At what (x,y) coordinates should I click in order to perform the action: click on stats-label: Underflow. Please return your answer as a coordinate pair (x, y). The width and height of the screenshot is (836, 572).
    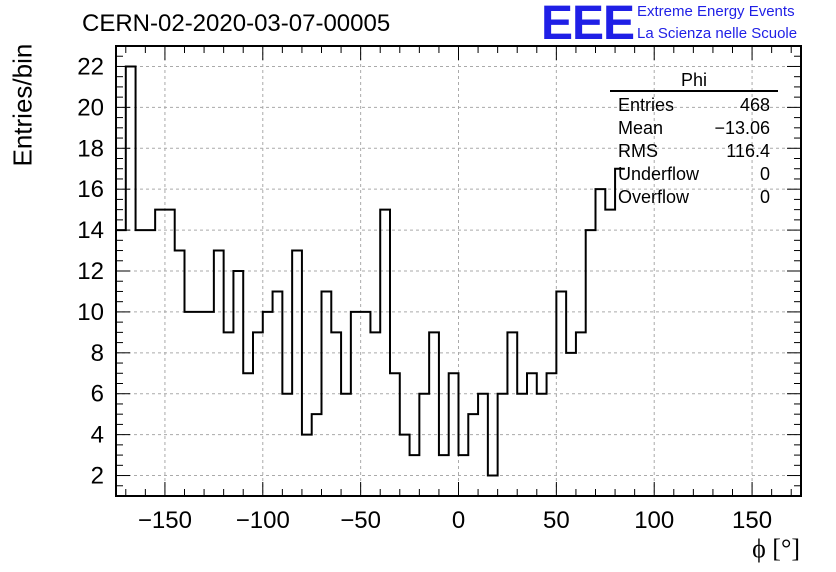
    Looking at the image, I should click on (659, 174).